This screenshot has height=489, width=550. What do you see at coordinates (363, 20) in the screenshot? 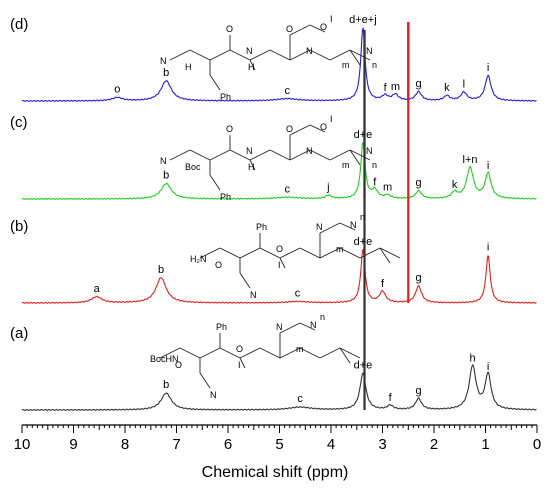
I see `peak-label: d+e+j` at bounding box center [363, 20].